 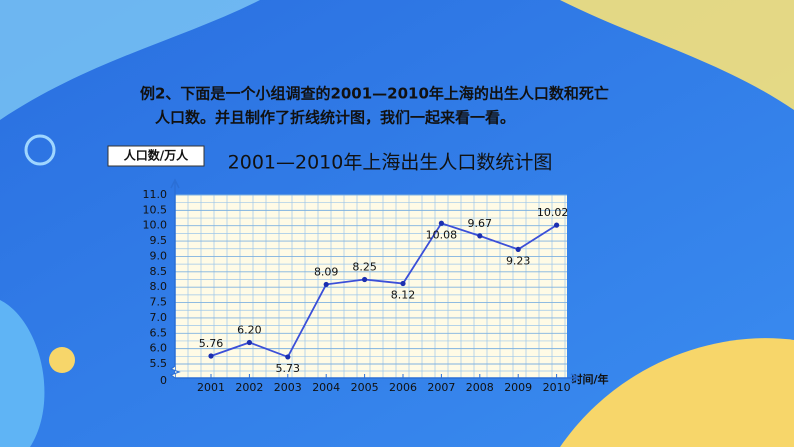 What do you see at coordinates (159, 286) in the screenshot?
I see `y-tick-label: 8.0` at bounding box center [159, 286].